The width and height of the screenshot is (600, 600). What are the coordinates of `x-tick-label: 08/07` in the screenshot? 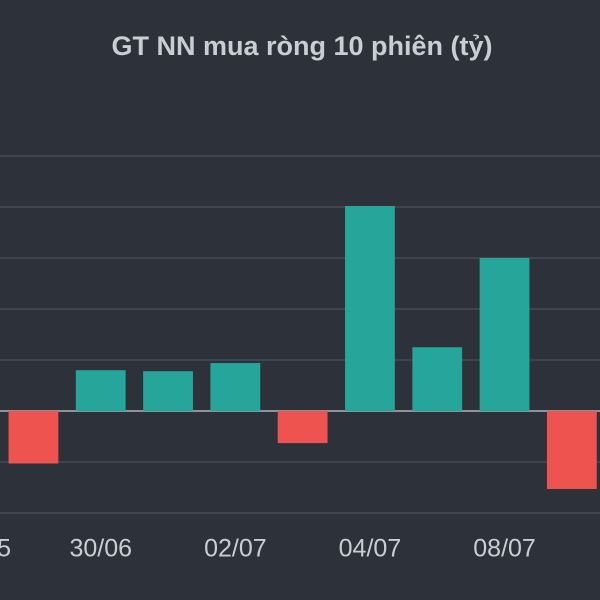 It's located at (504, 549).